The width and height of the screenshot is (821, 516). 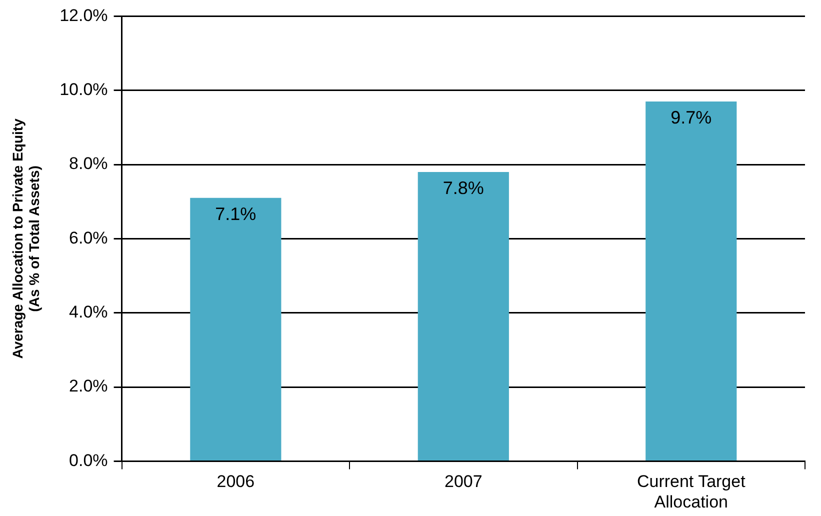 I want to click on x-tick-label: 2006, so click(x=235, y=482).